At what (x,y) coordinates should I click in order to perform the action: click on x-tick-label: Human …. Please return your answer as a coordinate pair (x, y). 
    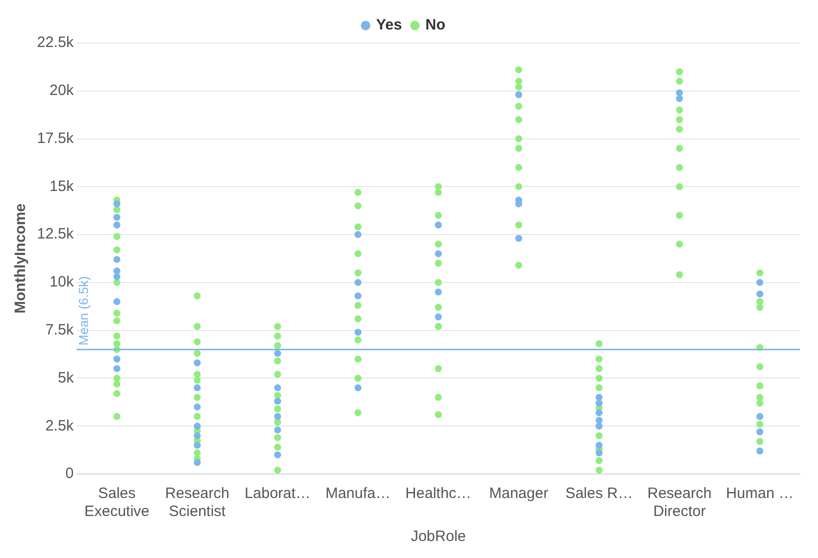
    Looking at the image, I should click on (760, 493).